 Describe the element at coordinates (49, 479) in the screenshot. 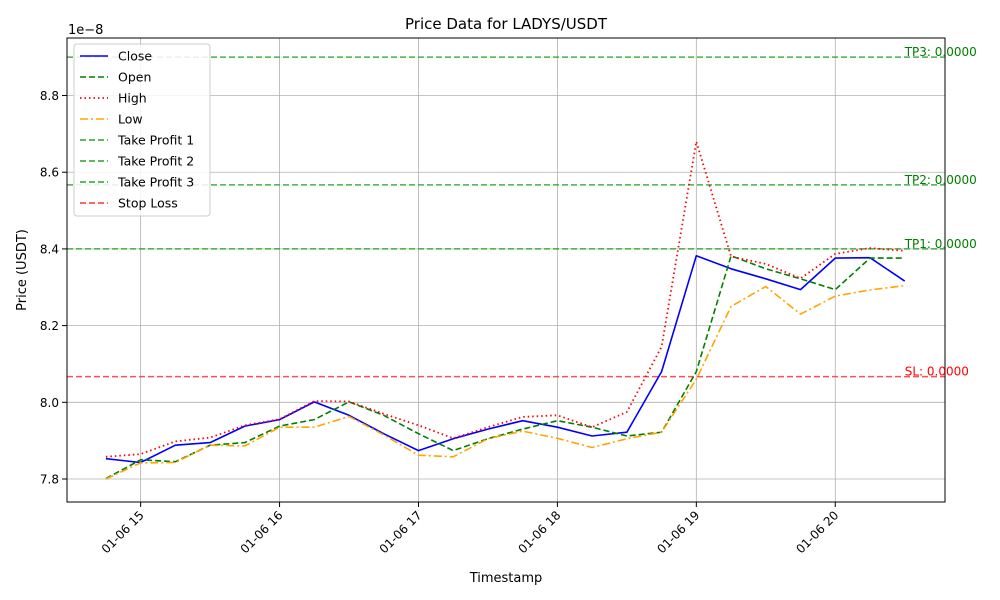

I see `y-tick-label: 7.8` at that location.